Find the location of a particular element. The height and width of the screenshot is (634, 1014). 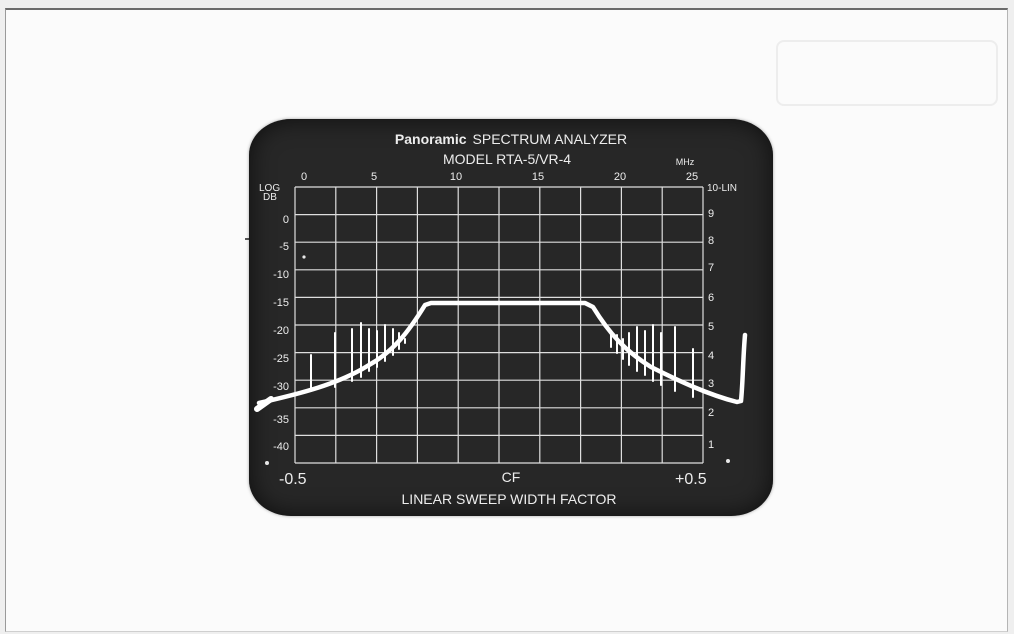

panel-header: Panoramic SPECTRUM ANALYZER is located at coordinates (511, 139).